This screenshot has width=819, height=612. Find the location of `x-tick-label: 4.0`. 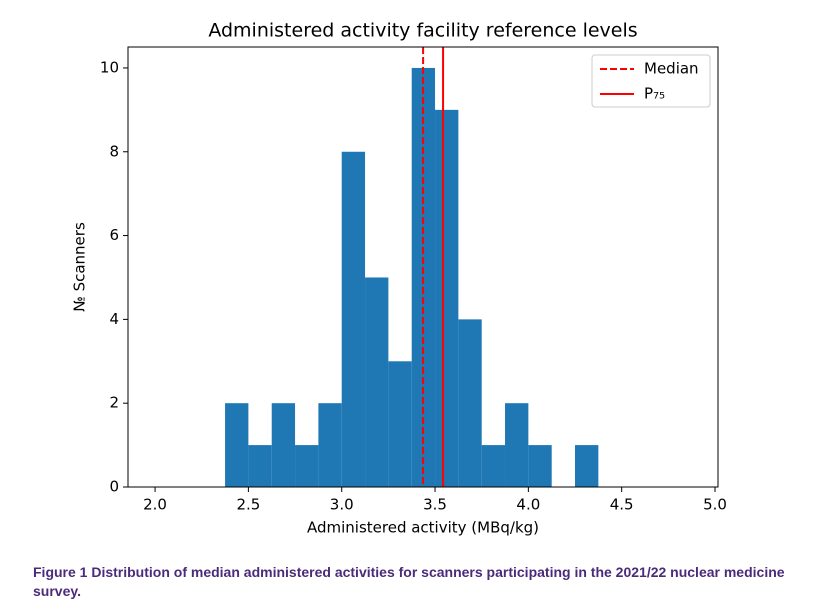

x-tick-label: 4.0 is located at coordinates (528, 505).